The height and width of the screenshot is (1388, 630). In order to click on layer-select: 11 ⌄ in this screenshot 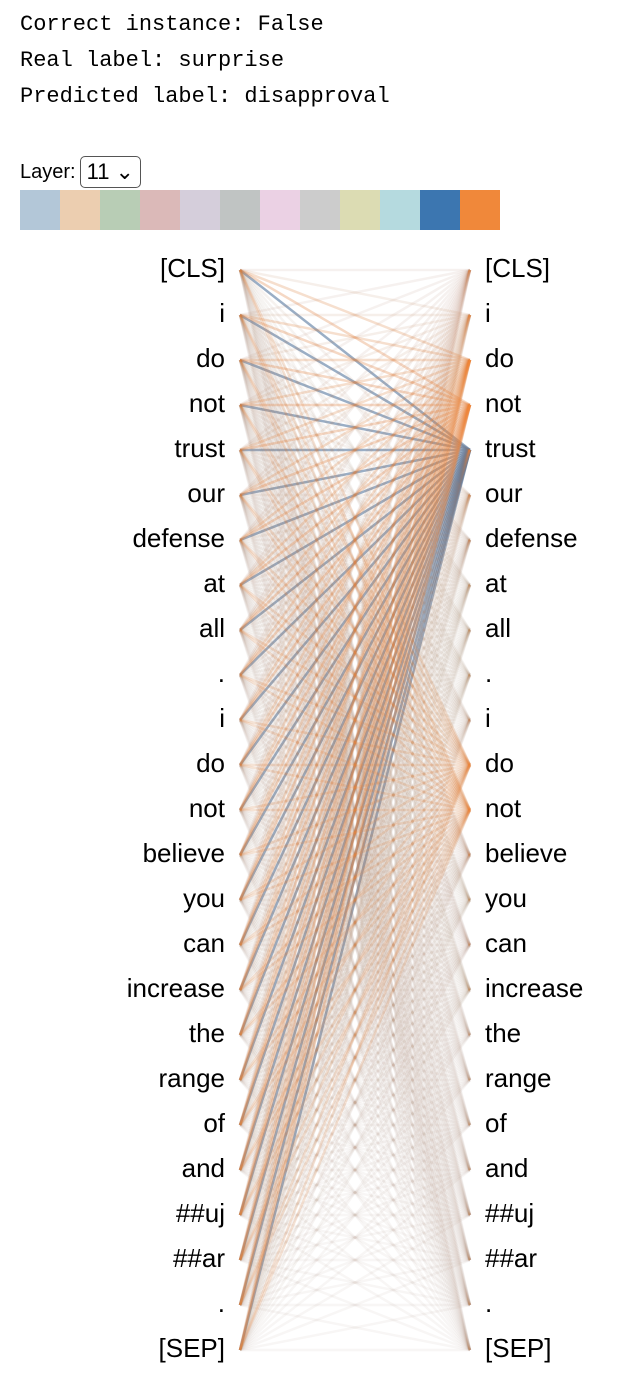, I will do `click(110, 172)`.